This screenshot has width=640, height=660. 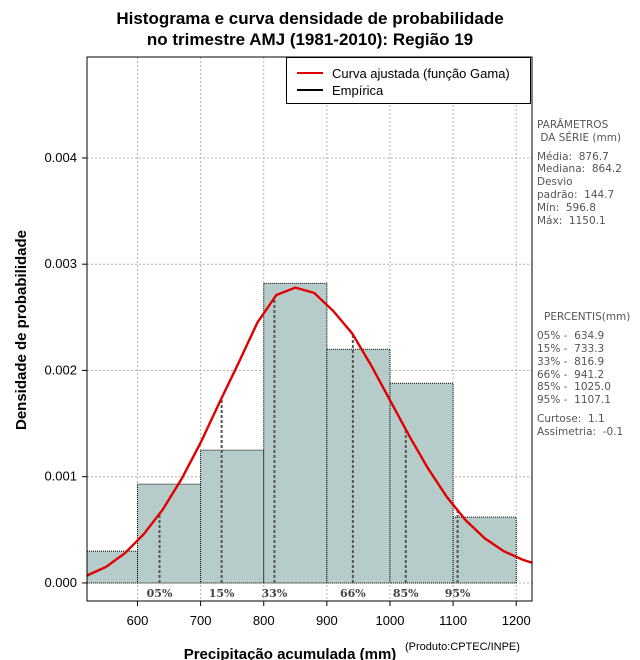 I want to click on percentil-33: 33% - 816.9, so click(x=571, y=361).